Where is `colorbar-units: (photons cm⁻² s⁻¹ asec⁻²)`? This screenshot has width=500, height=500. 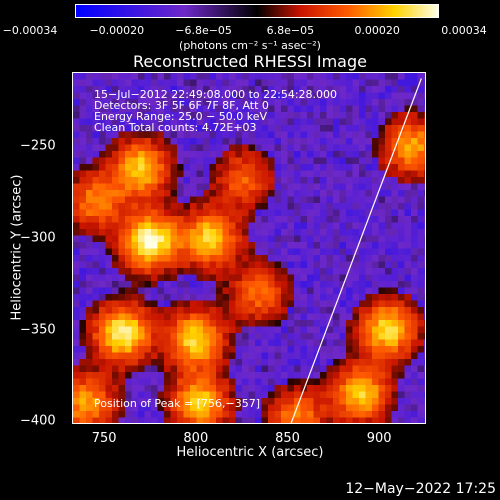 colorbar-units: (photons cm⁻² s⁻¹ asec⁻²) is located at coordinates (250, 45).